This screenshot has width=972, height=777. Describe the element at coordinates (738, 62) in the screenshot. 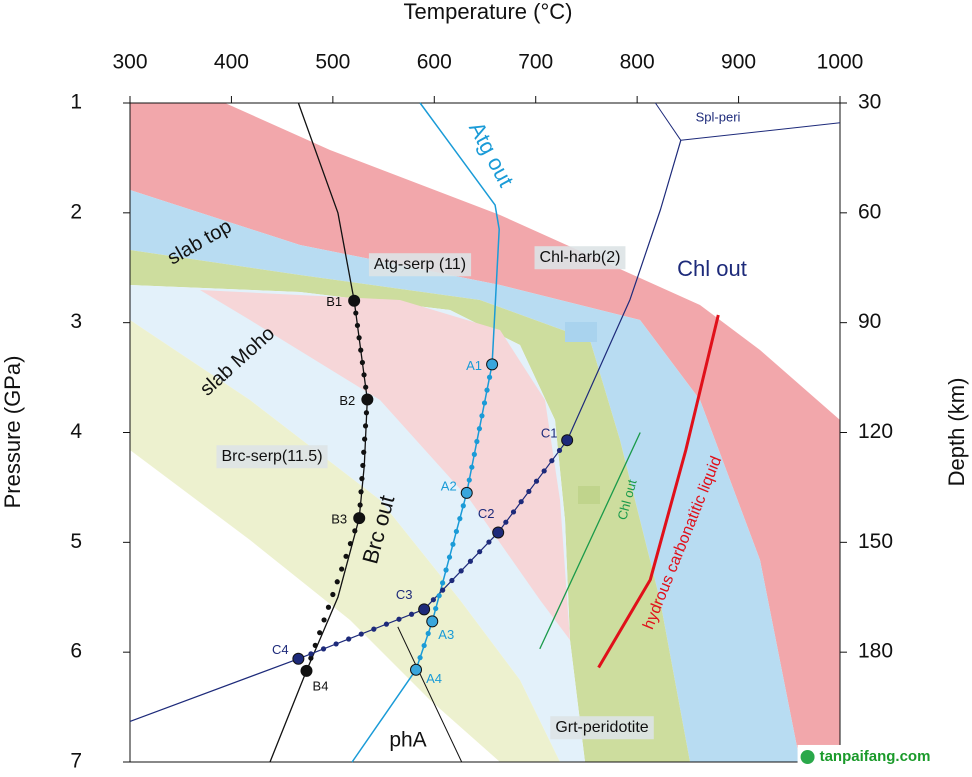

I see `x-tick-label: 900` at that location.